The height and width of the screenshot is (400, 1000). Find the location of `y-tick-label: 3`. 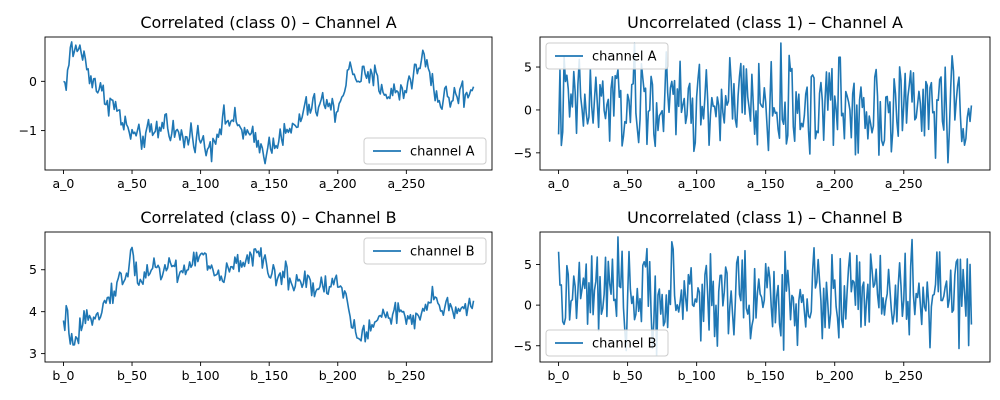

y-tick-label: 3 is located at coordinates (33, 353).